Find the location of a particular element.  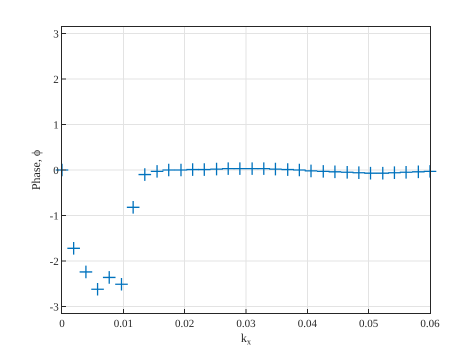

x-tick-label: 0.06 is located at coordinates (430, 324).